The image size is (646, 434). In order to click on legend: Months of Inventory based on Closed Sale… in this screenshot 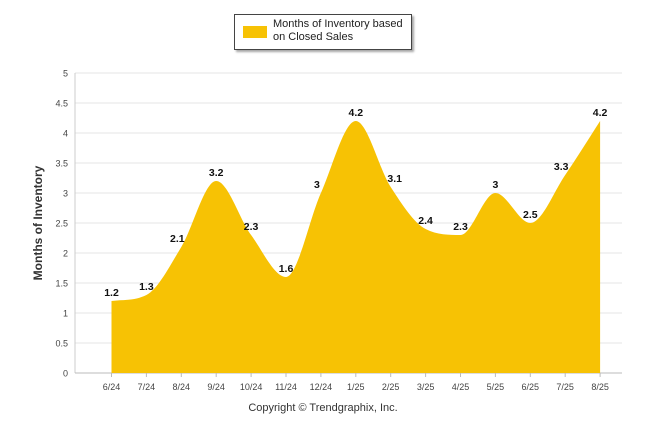, I will do `click(323, 32)`.